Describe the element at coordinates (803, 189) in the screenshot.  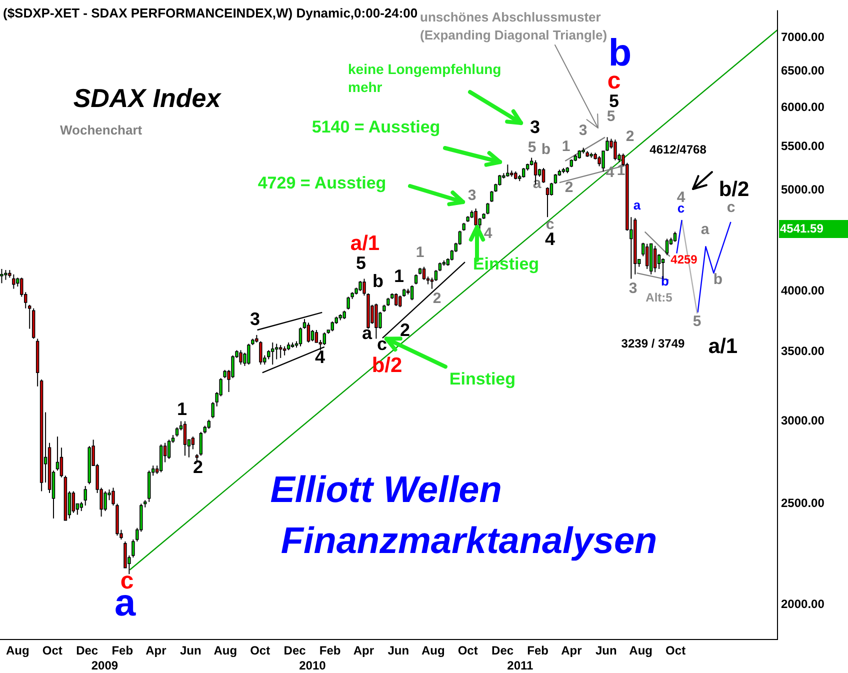
I see `y-tick-label: 5000.00` at that location.